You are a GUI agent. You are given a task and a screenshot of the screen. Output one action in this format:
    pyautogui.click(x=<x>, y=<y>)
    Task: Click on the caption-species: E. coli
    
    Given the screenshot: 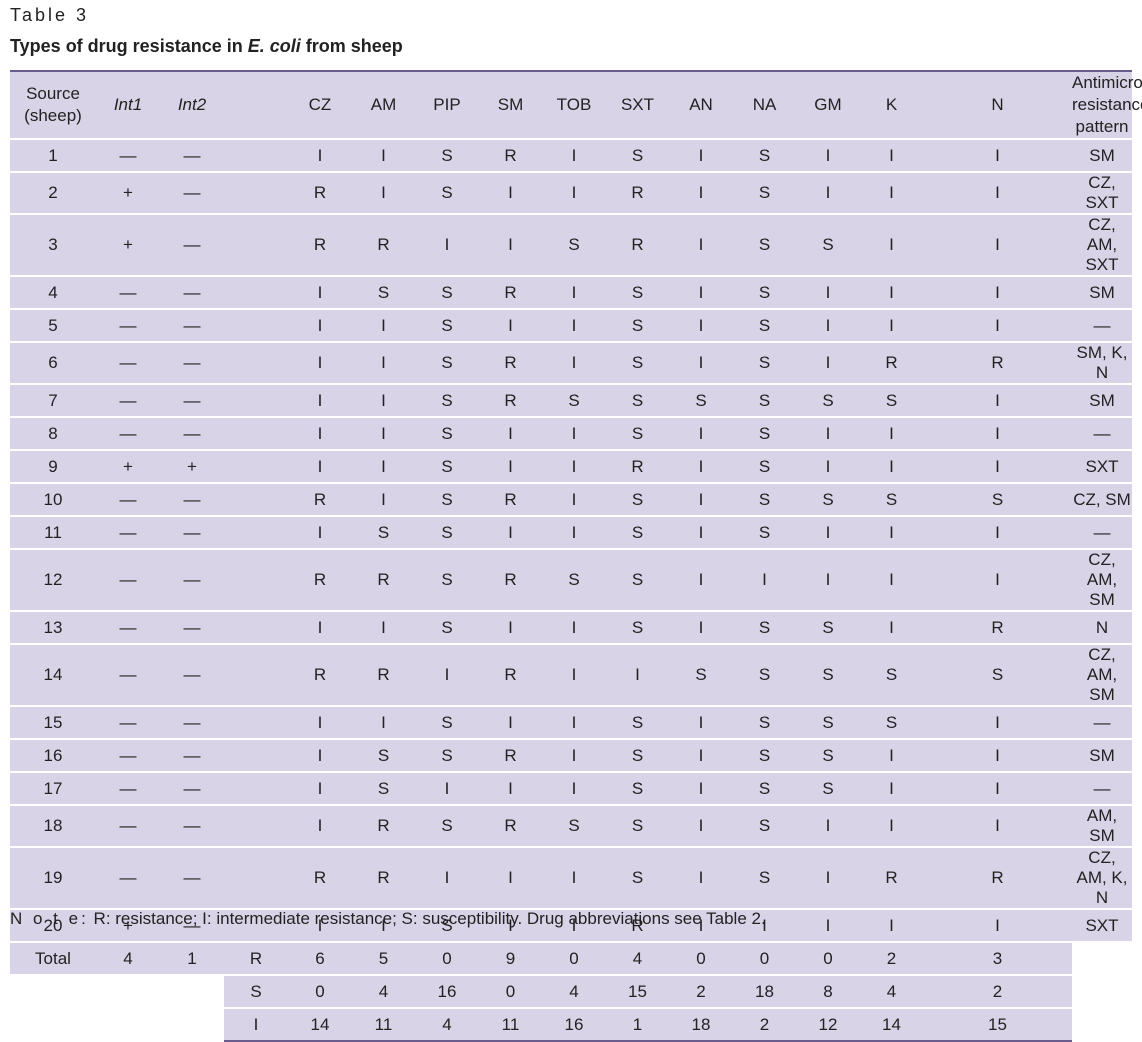 What is the action you would take?
    pyautogui.click(x=274, y=46)
    